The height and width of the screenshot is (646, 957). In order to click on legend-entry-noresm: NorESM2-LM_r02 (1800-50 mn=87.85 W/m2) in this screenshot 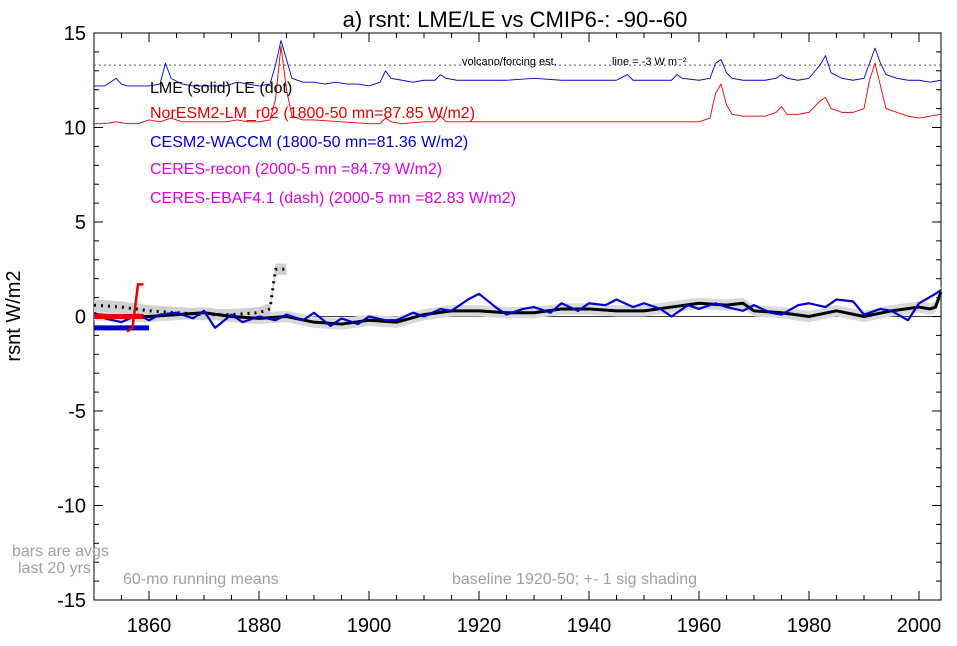, I will do `click(312, 113)`.